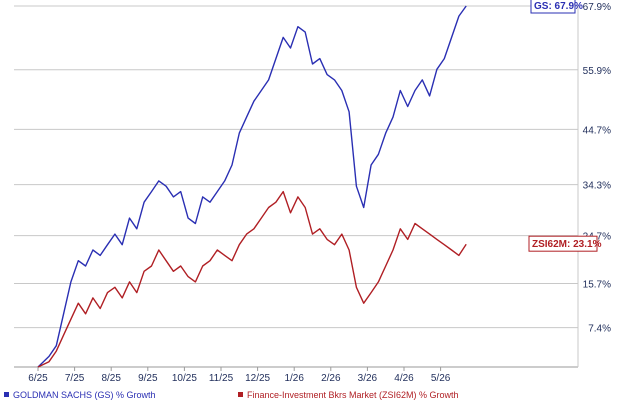 This screenshot has height=406, width=620. I want to click on callout-zsi: ZSI62M: 23.1%, so click(565, 243).